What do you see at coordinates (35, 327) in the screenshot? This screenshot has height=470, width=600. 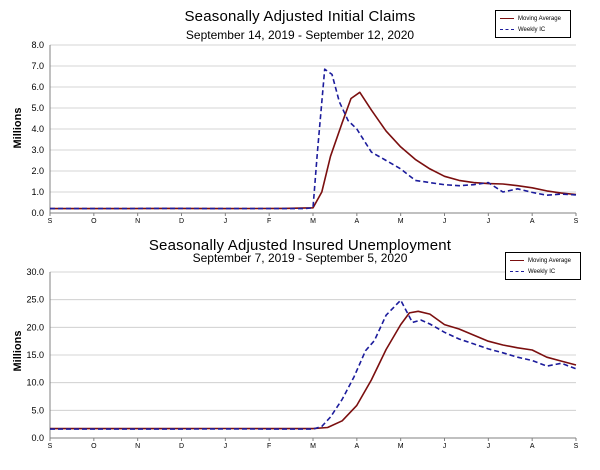 I see `y-tick-label: 20.0` at bounding box center [35, 327].